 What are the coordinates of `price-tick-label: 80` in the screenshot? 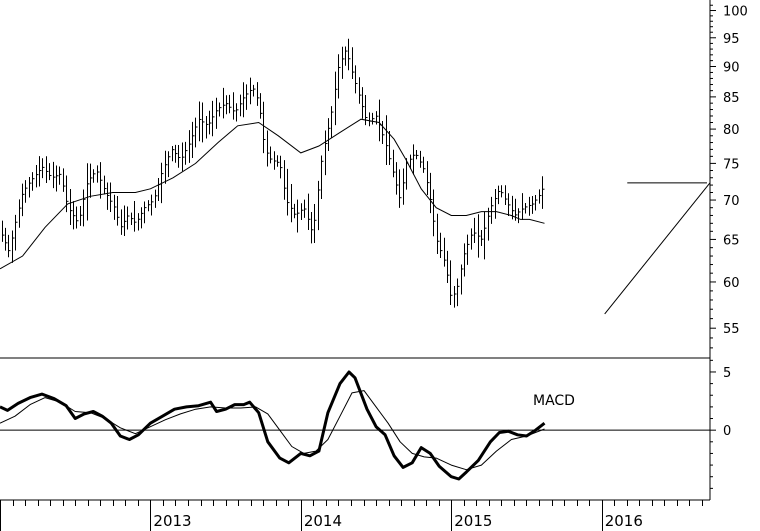 It's located at (731, 130).